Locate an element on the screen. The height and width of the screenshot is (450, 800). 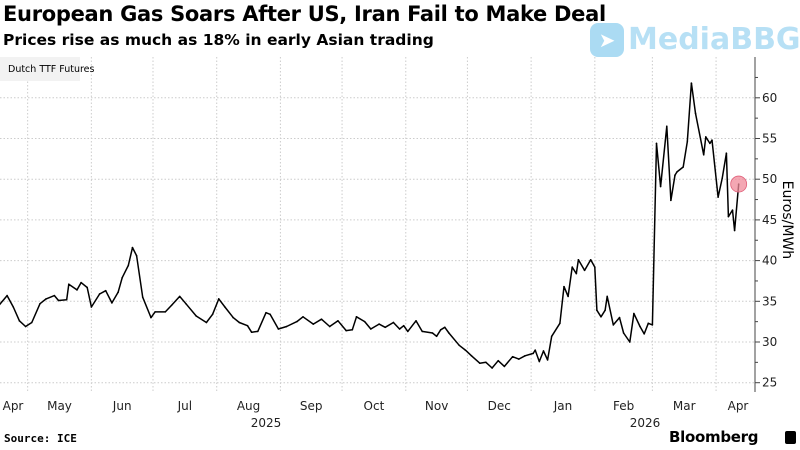
legend: Dutch TTF Futures is located at coordinates (47, 69).